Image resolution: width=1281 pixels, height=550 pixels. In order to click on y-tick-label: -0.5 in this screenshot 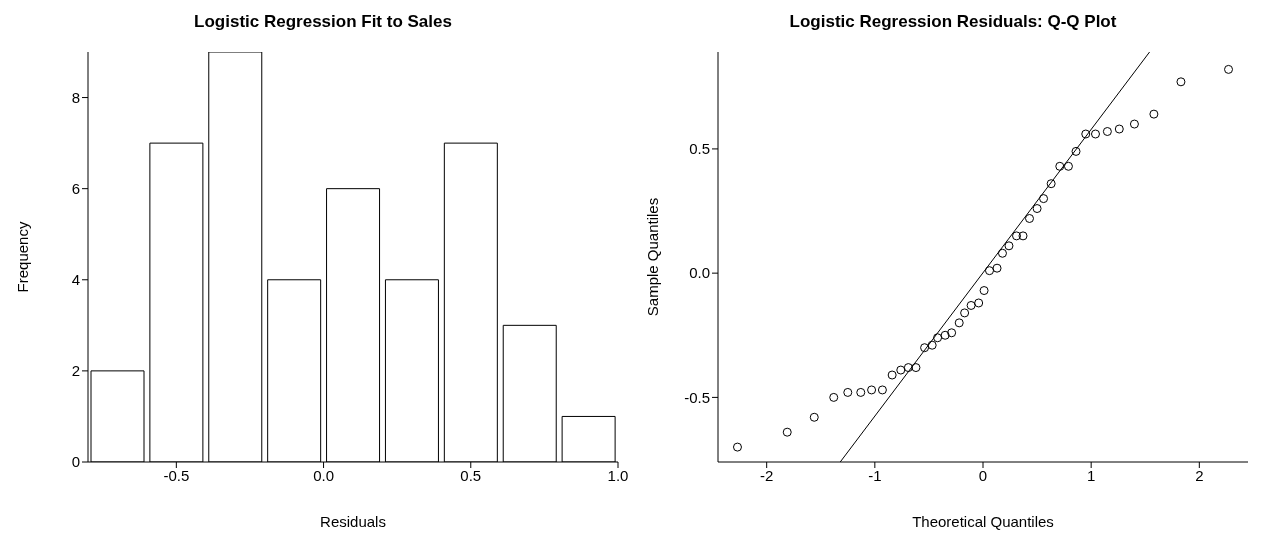, I will do `click(697, 397)`.